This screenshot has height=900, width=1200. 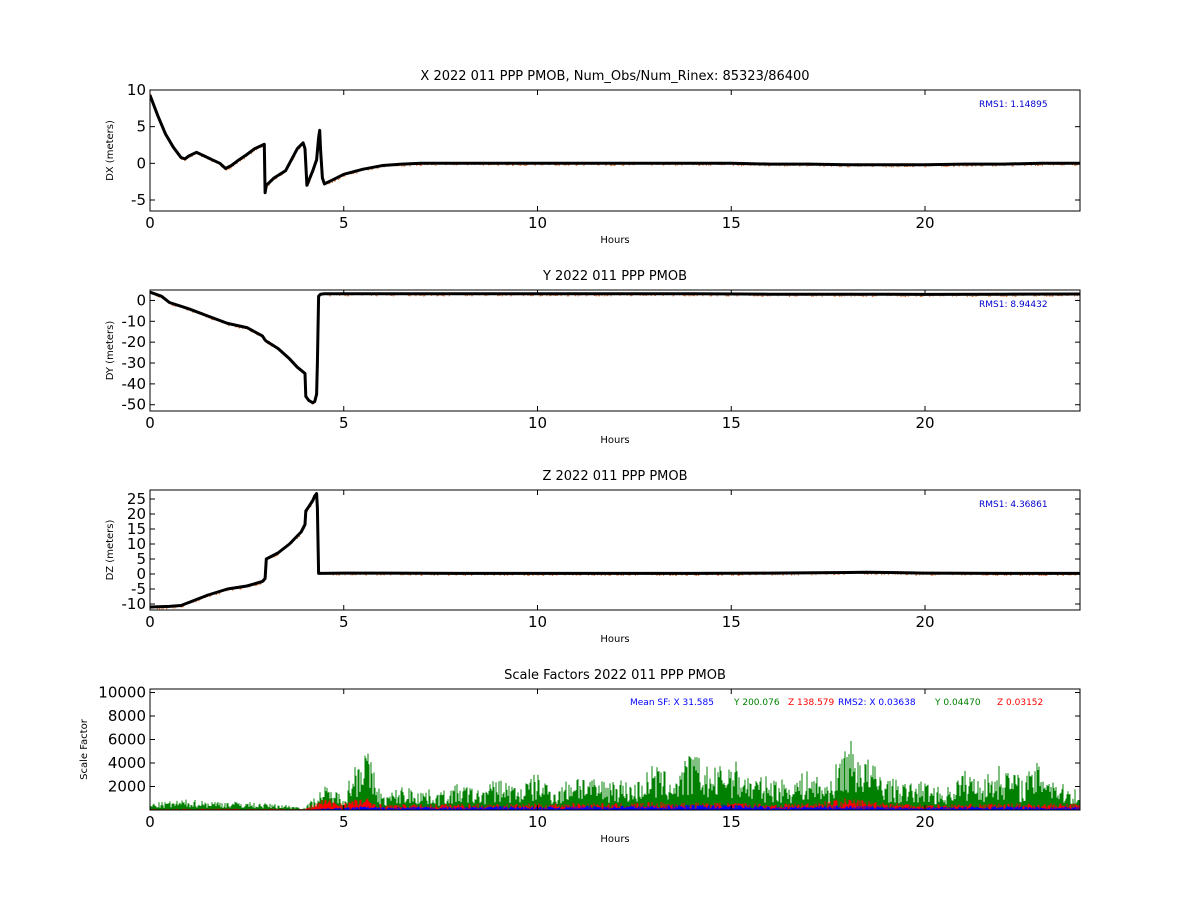 I want to click on chart-title: Y 2022 011 PPP PMOB, so click(x=614, y=276).